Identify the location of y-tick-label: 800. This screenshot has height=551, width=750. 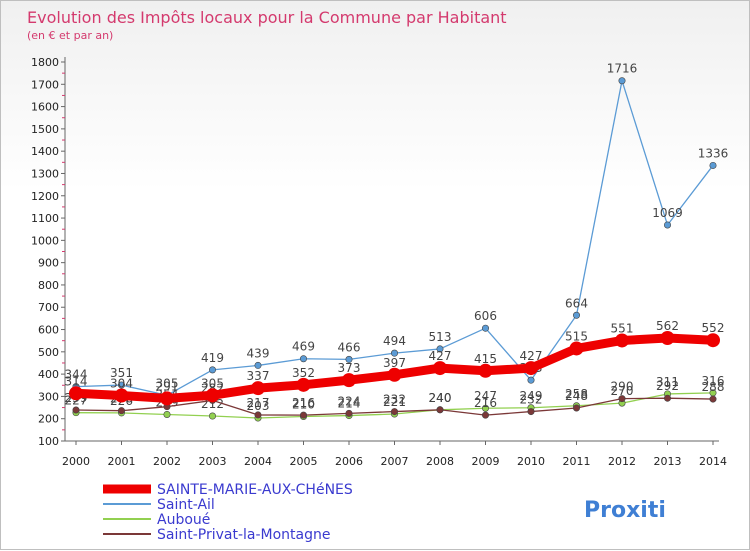
(48, 285).